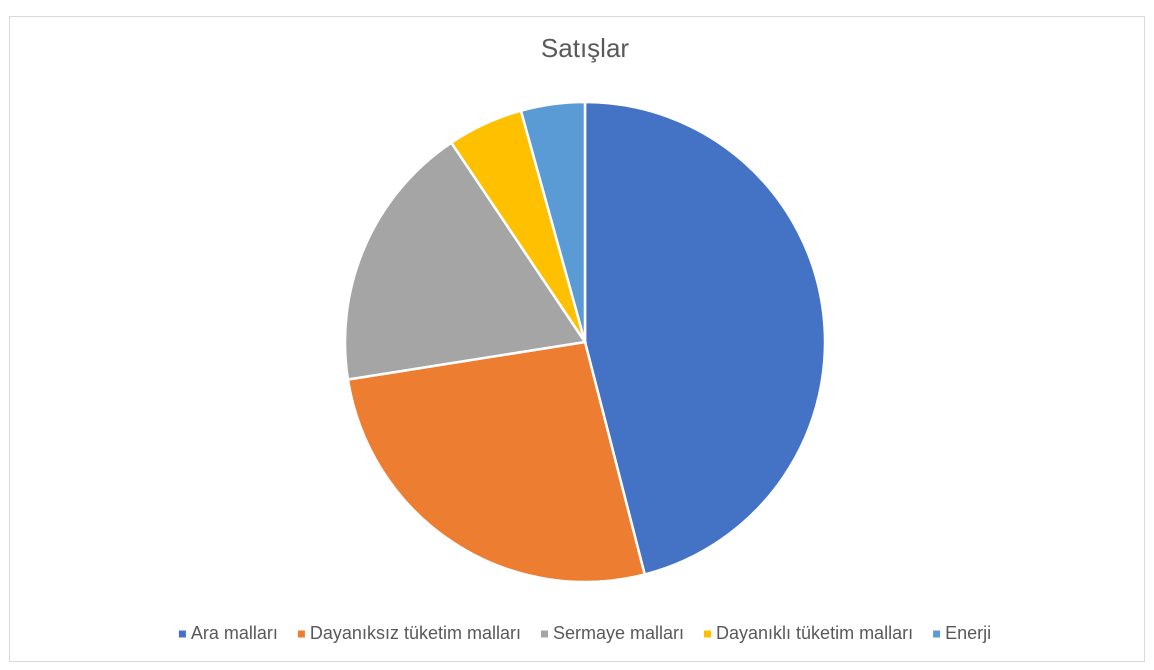 Image resolution: width=1154 pixels, height=670 pixels. I want to click on legend-label: Enerji, so click(968, 633).